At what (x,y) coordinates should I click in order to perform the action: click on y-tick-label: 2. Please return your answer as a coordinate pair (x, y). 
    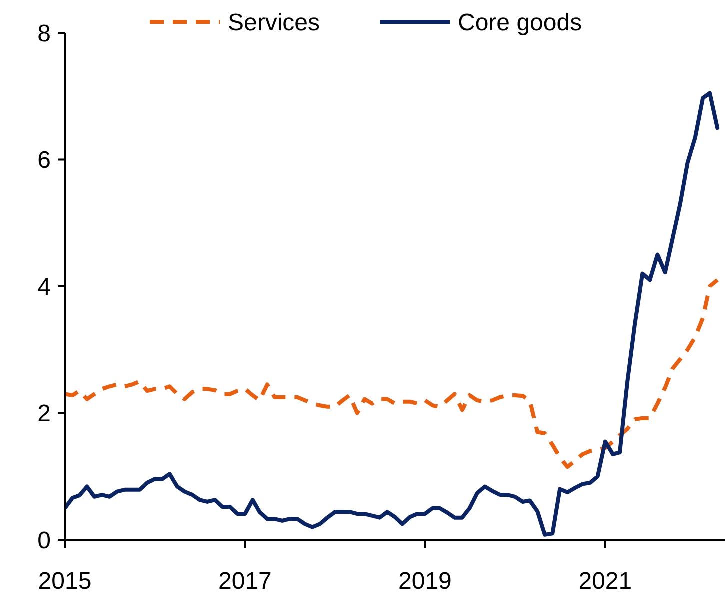
    Looking at the image, I should click on (44, 414).